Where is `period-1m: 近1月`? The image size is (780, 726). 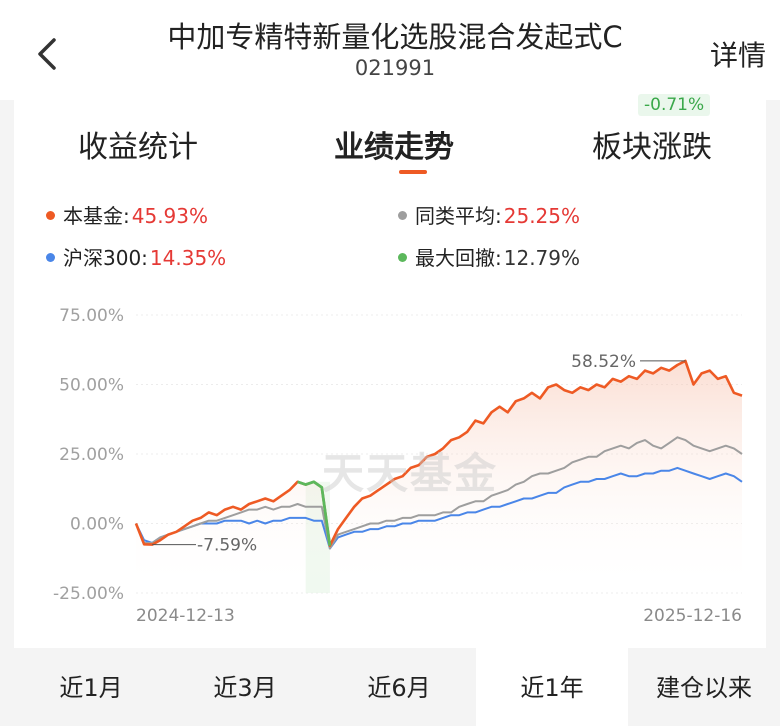
period-1m: 近1月 is located at coordinates (91, 688).